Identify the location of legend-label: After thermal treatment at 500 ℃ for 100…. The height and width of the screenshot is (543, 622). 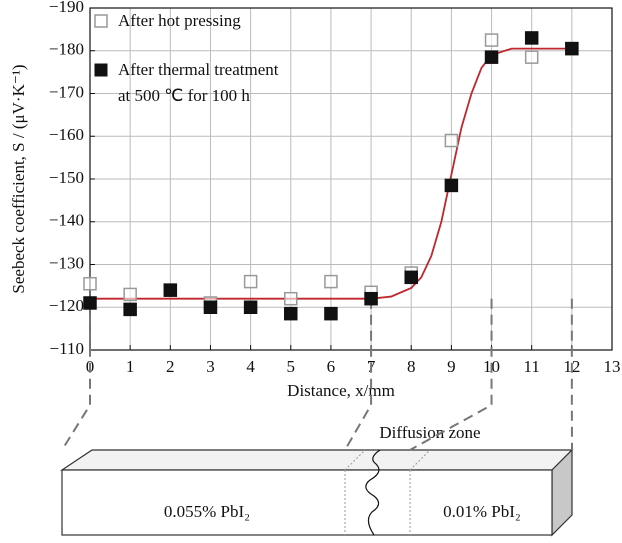
(198, 82).